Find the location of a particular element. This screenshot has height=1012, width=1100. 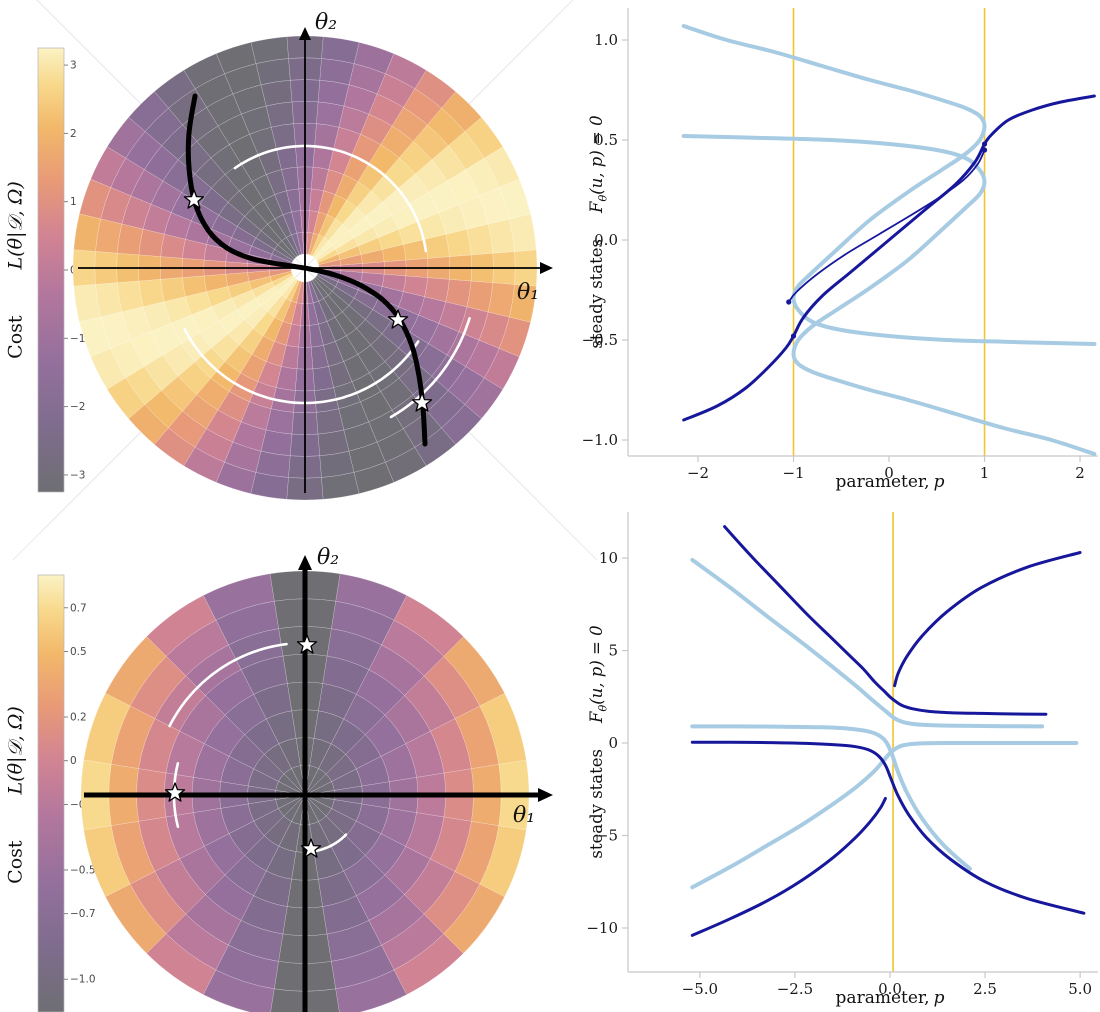

colorbar-label-bottom: Cost L(θ|𝒟, Ω) is located at coordinates (15, 795).